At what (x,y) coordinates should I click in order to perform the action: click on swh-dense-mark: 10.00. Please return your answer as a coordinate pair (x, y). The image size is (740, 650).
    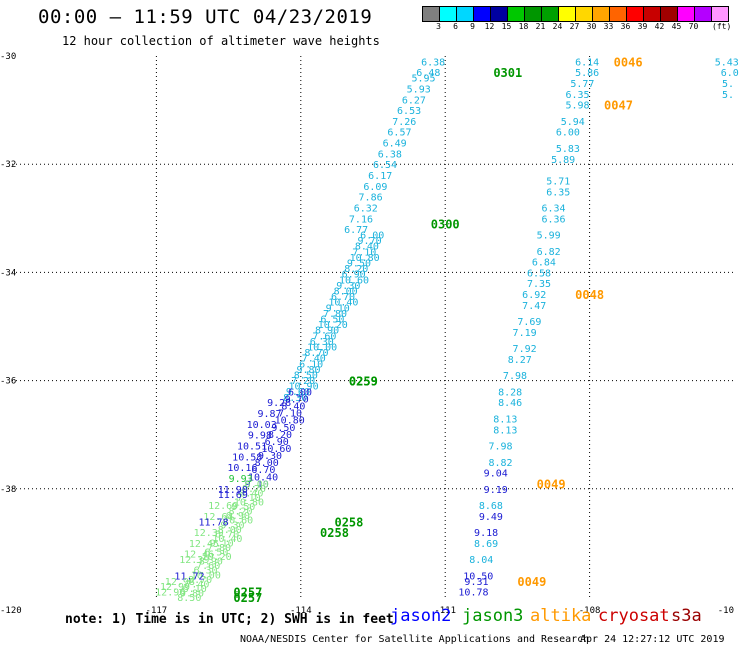
    Looking at the image, I should click on (206, 575).